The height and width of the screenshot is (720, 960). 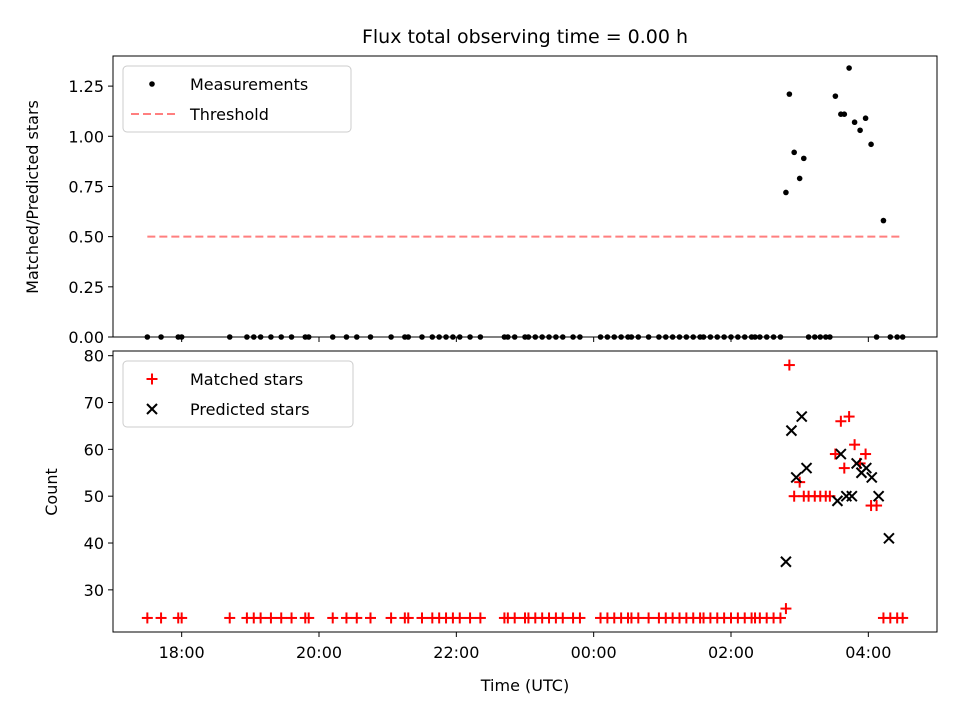 I want to click on top-legend: Measurements Threshold, so click(x=237, y=99).